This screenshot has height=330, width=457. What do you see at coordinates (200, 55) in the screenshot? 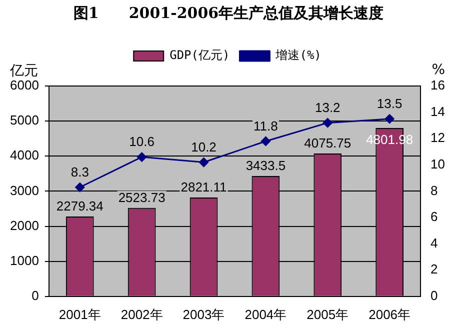
I see `legend-label: GDP(亿元)` at bounding box center [200, 55].